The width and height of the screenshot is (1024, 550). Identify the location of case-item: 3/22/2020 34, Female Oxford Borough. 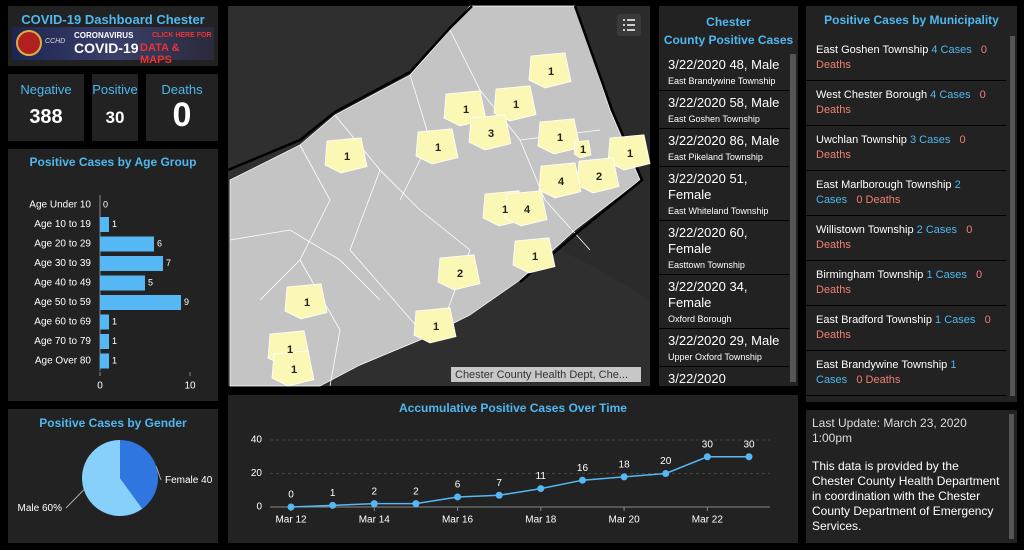
(724, 302).